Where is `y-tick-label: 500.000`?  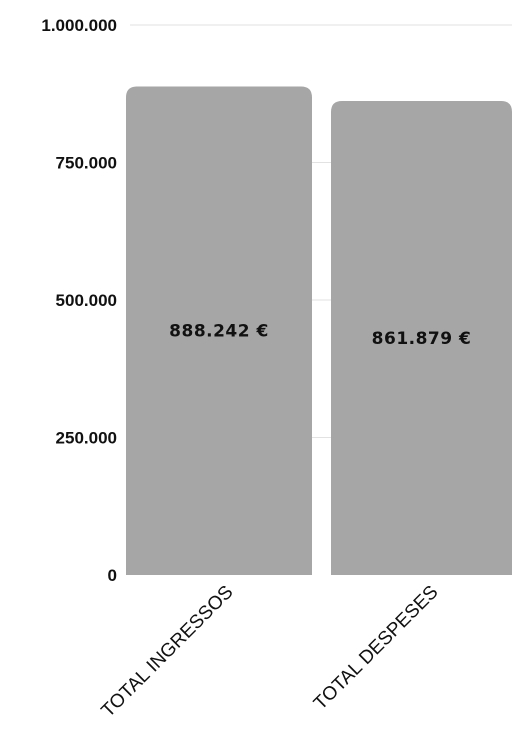 y-tick-label: 500.000 is located at coordinates (86, 300).